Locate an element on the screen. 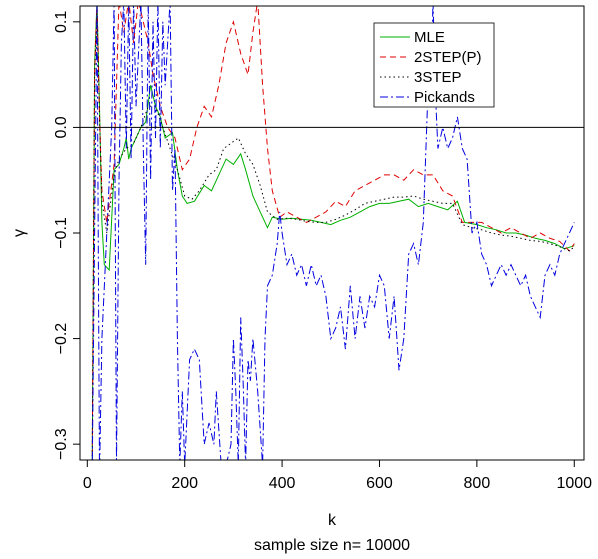 Image resolution: width=598 pixels, height=559 pixels. chart-caption: sample size n= 10000 is located at coordinates (332, 545).